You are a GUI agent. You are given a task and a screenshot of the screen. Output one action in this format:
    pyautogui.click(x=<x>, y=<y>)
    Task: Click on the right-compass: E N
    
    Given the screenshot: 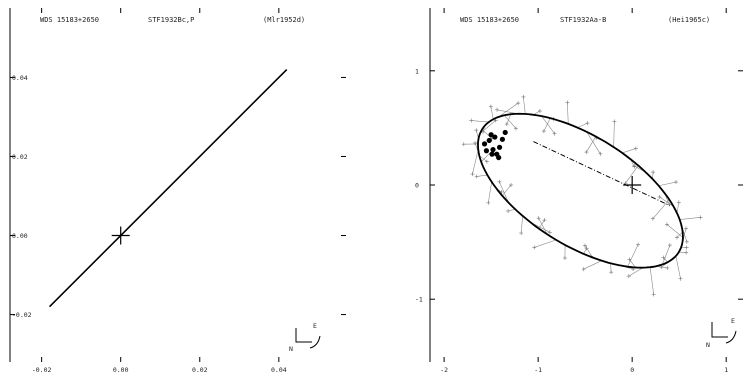 What is the action you would take?
    pyautogui.click(x=721, y=333)
    